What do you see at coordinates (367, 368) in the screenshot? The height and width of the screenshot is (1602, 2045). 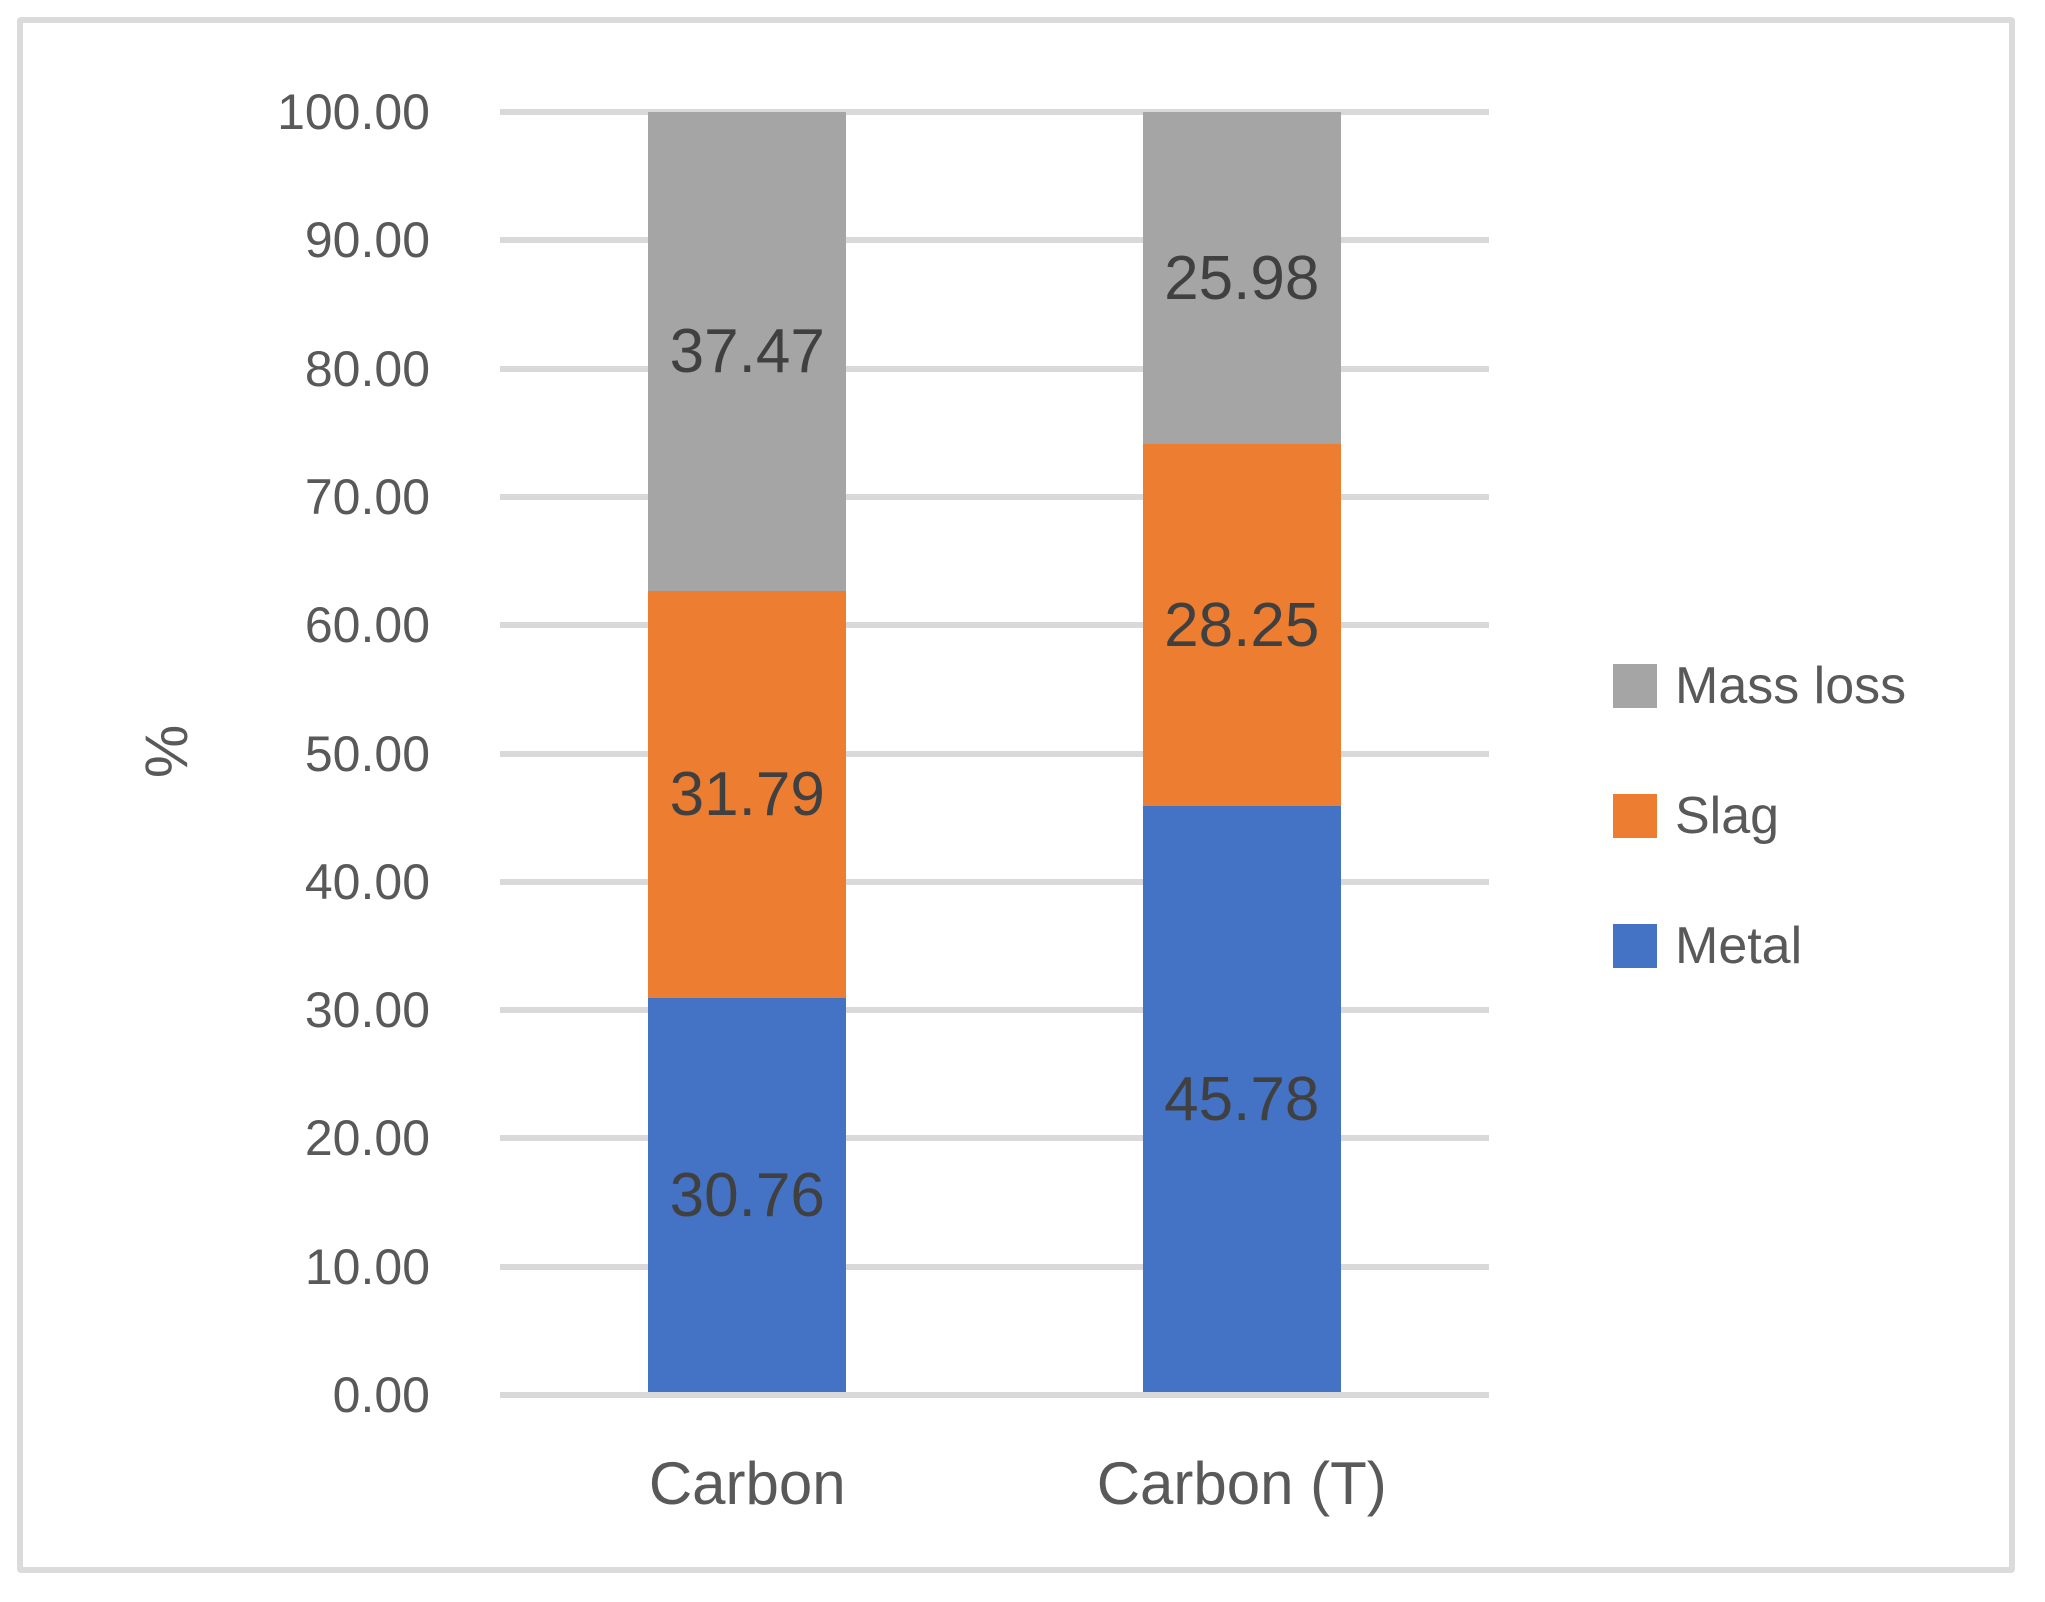 I see `y-tick-label: 80.00` at bounding box center [367, 368].